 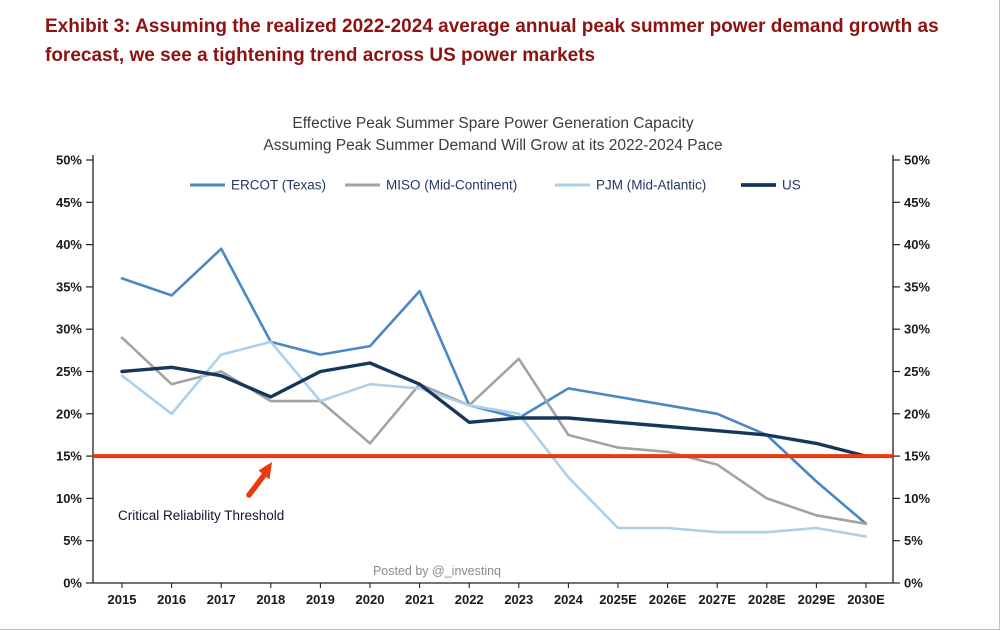 What do you see at coordinates (569, 599) in the screenshot?
I see `x-tick-label: 2024` at bounding box center [569, 599].